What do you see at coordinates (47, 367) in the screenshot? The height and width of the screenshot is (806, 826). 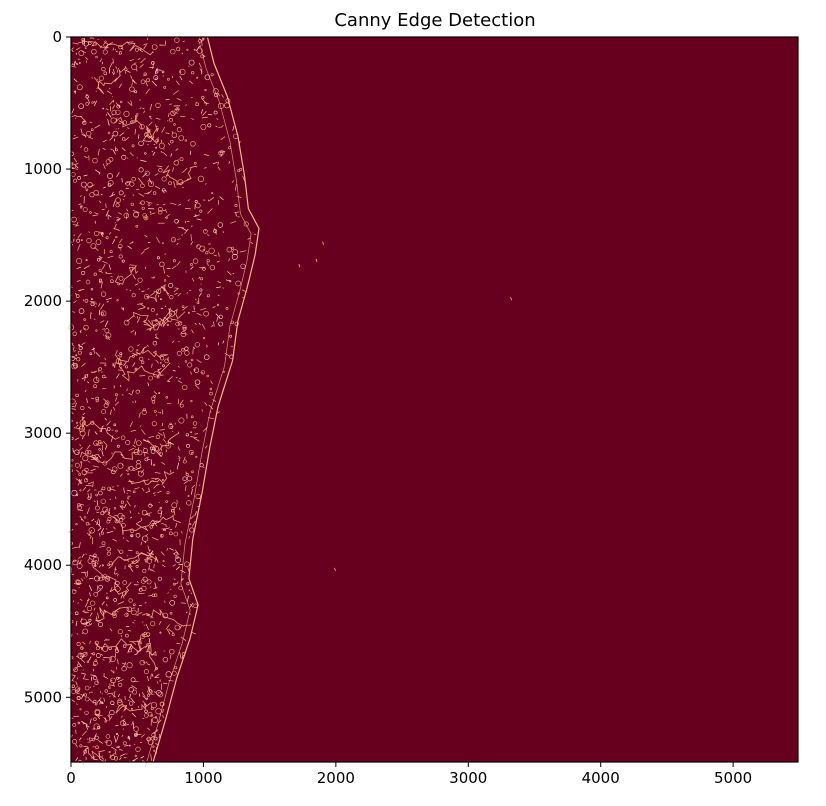 I see `y-axis: 0 1000 2000 3000 4000 5000` at bounding box center [47, 367].